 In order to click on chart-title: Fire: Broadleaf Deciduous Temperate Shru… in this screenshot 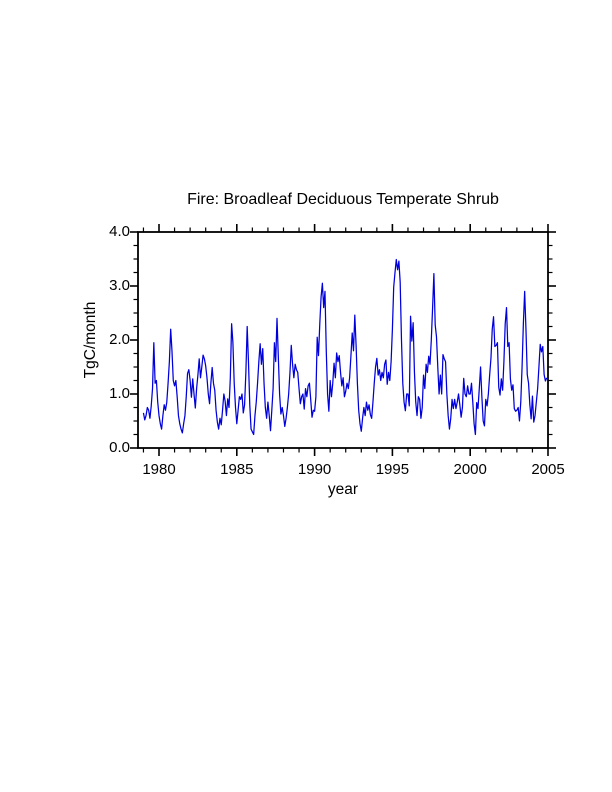, I will do `click(343, 199)`.